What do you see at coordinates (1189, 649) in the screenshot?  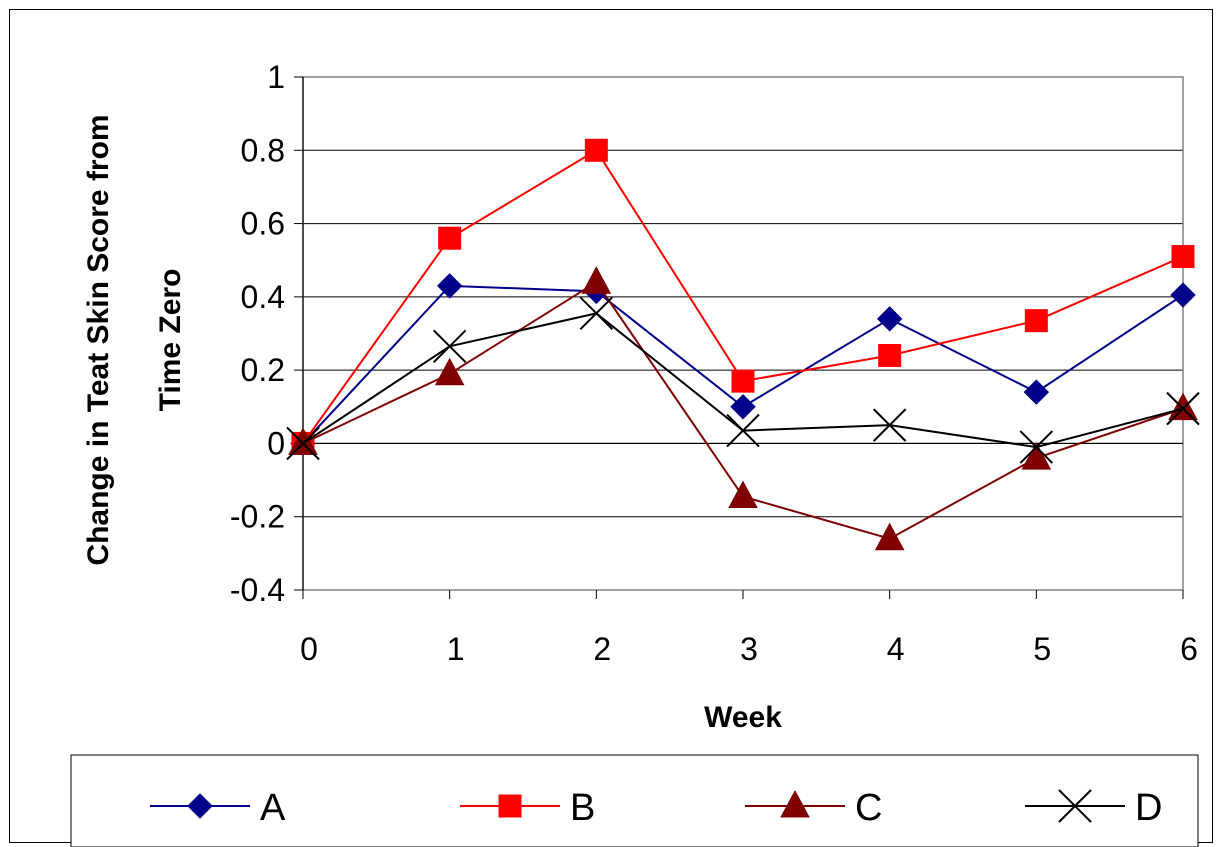 I see `x-tick-label: 6` at bounding box center [1189, 649].